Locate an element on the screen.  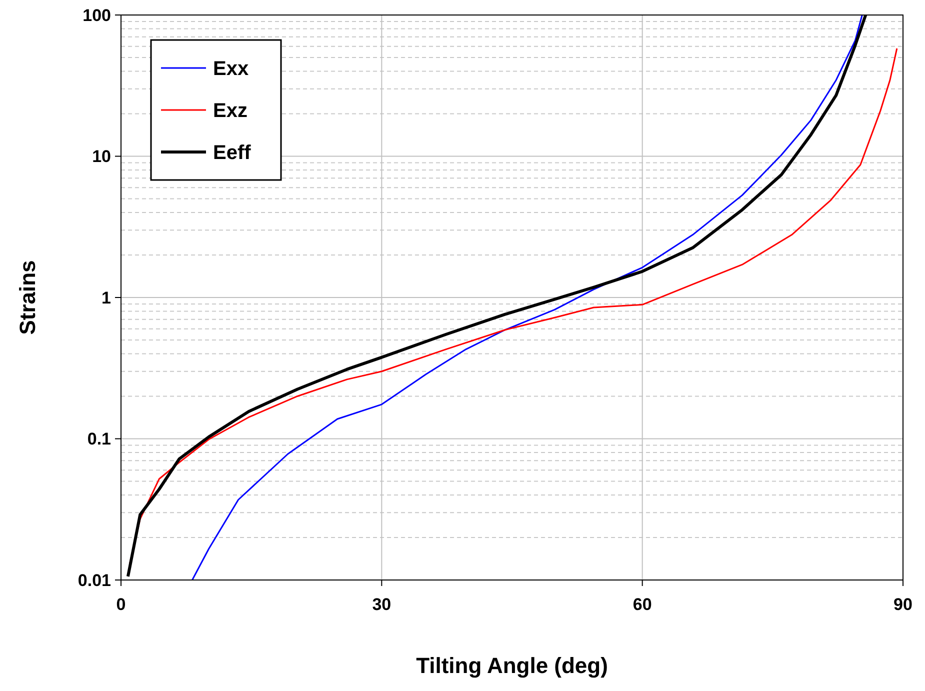
legend-label: Eeff is located at coordinates (232, 153).